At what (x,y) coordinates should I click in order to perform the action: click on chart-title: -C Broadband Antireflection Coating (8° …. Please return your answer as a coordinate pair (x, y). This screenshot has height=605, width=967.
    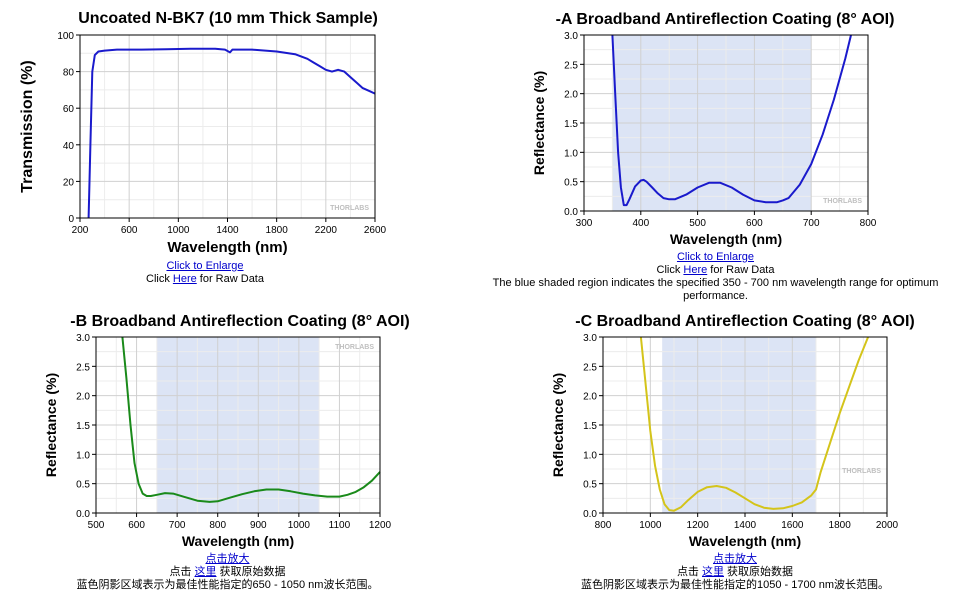
    Looking at the image, I should click on (745, 321).